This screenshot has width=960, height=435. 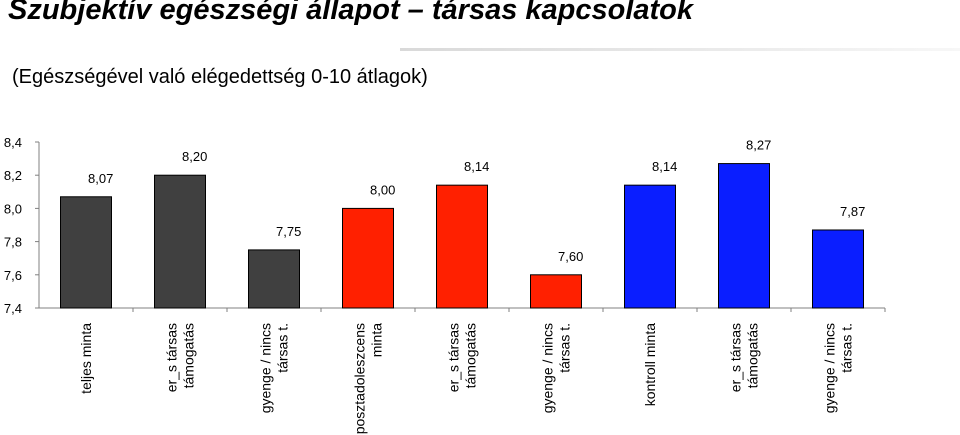 What do you see at coordinates (13, 175) in the screenshot?
I see `y-tick-label: 8,2` at bounding box center [13, 175].